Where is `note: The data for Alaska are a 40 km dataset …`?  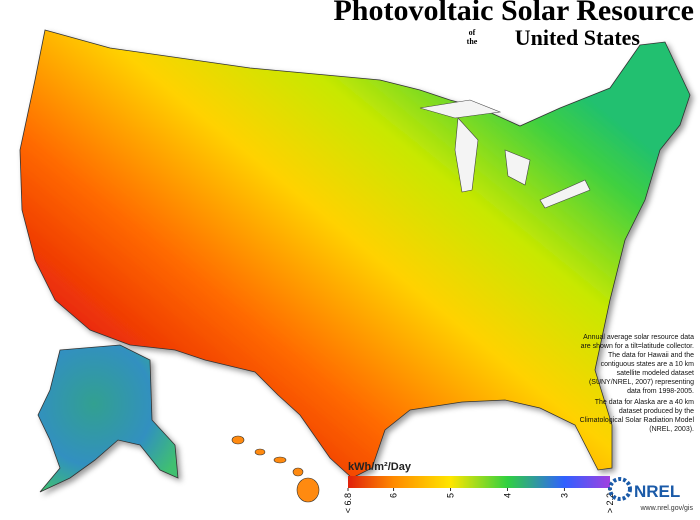 note: The data for Alaska are a 40 km dataset … is located at coordinates (636, 416).